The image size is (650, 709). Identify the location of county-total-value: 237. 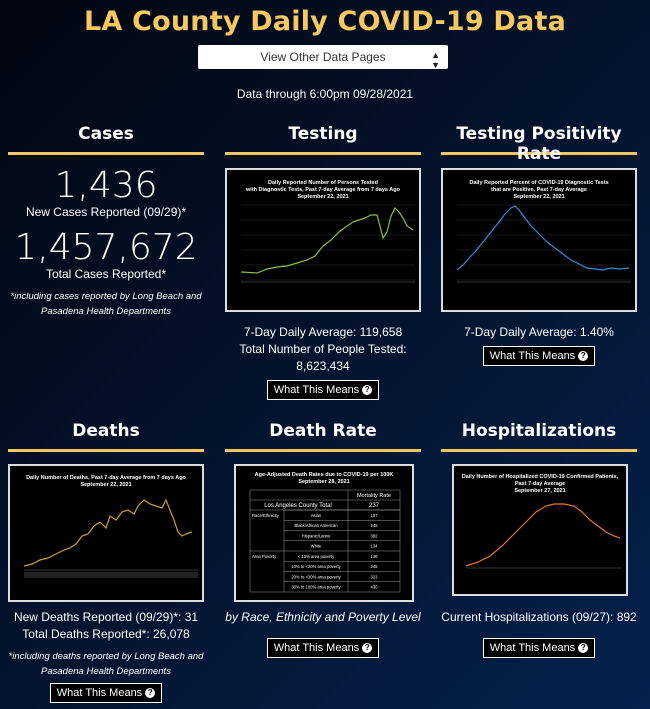
(374, 506).